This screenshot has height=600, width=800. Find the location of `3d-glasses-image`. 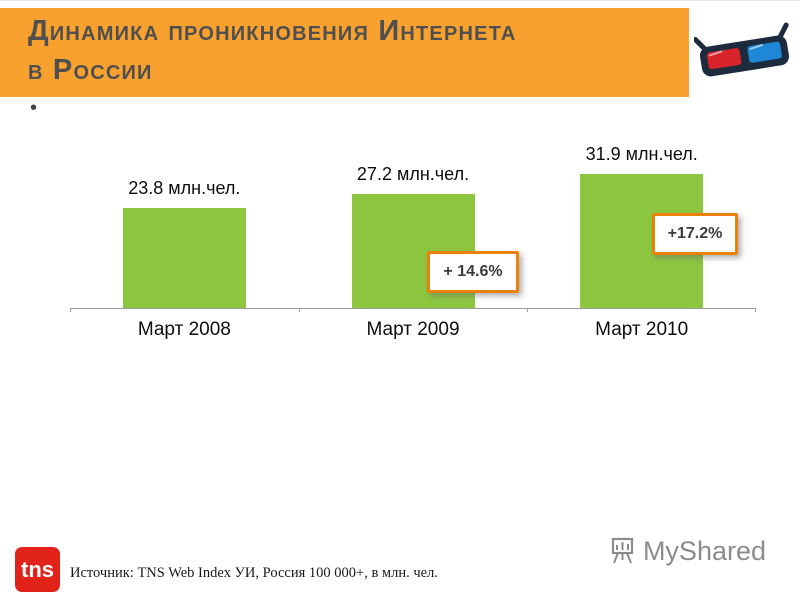

3d-glasses-image is located at coordinates (743, 53).